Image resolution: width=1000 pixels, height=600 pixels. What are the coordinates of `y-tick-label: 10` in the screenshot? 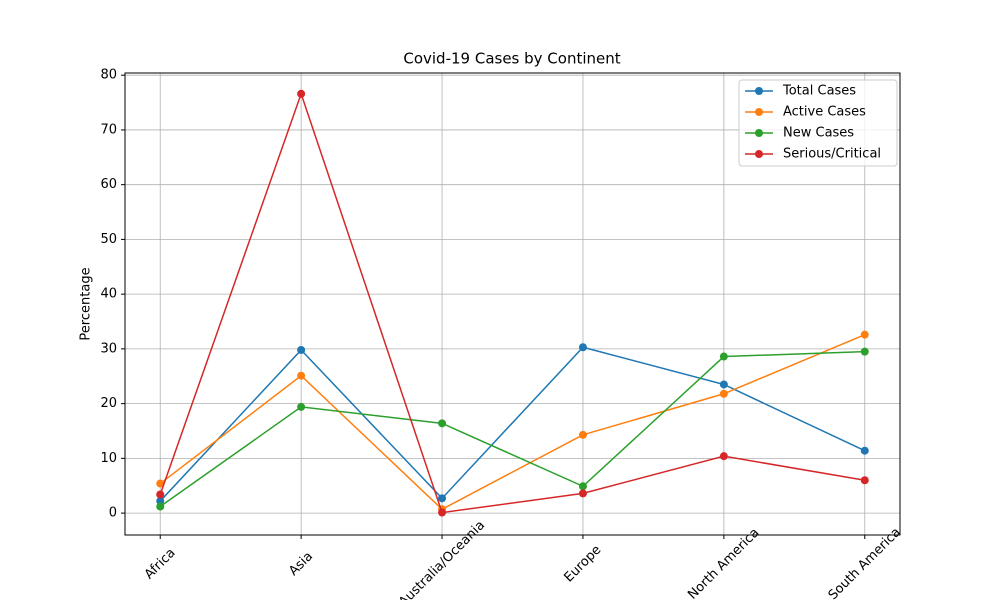 It's located at (108, 458).